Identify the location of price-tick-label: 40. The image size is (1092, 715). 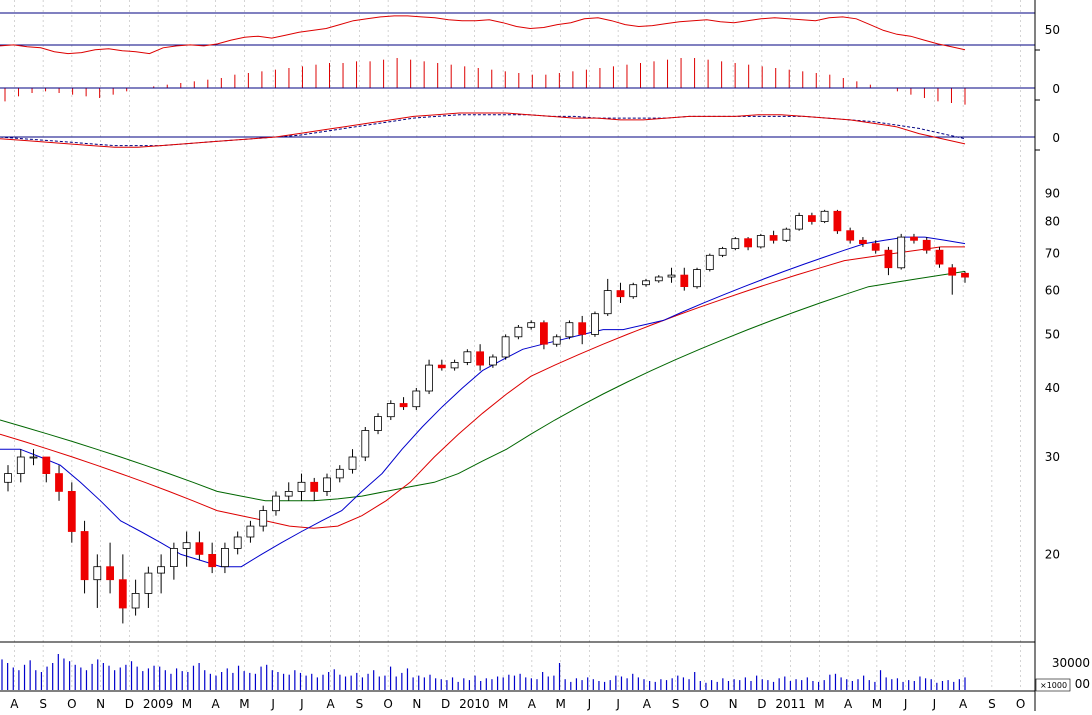
(1052, 388).